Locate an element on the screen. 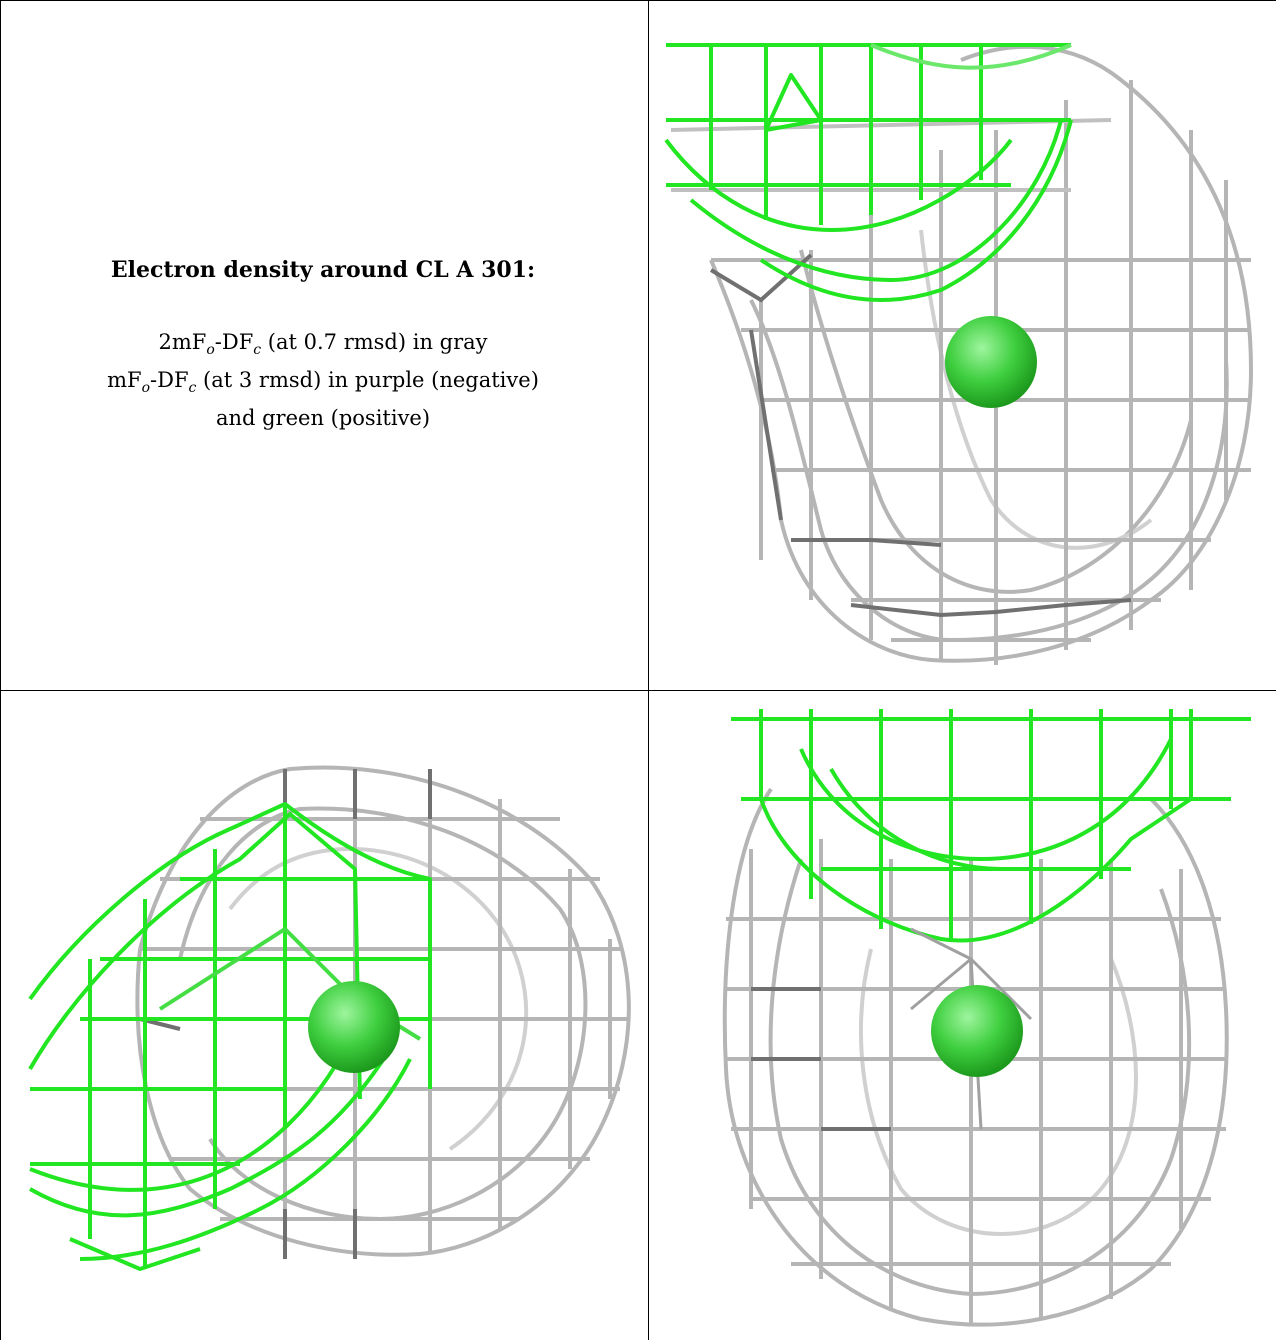  map-2fofc-description: 2mFo-DFc (at 0.7 rmsd) in gray is located at coordinates (323, 343).